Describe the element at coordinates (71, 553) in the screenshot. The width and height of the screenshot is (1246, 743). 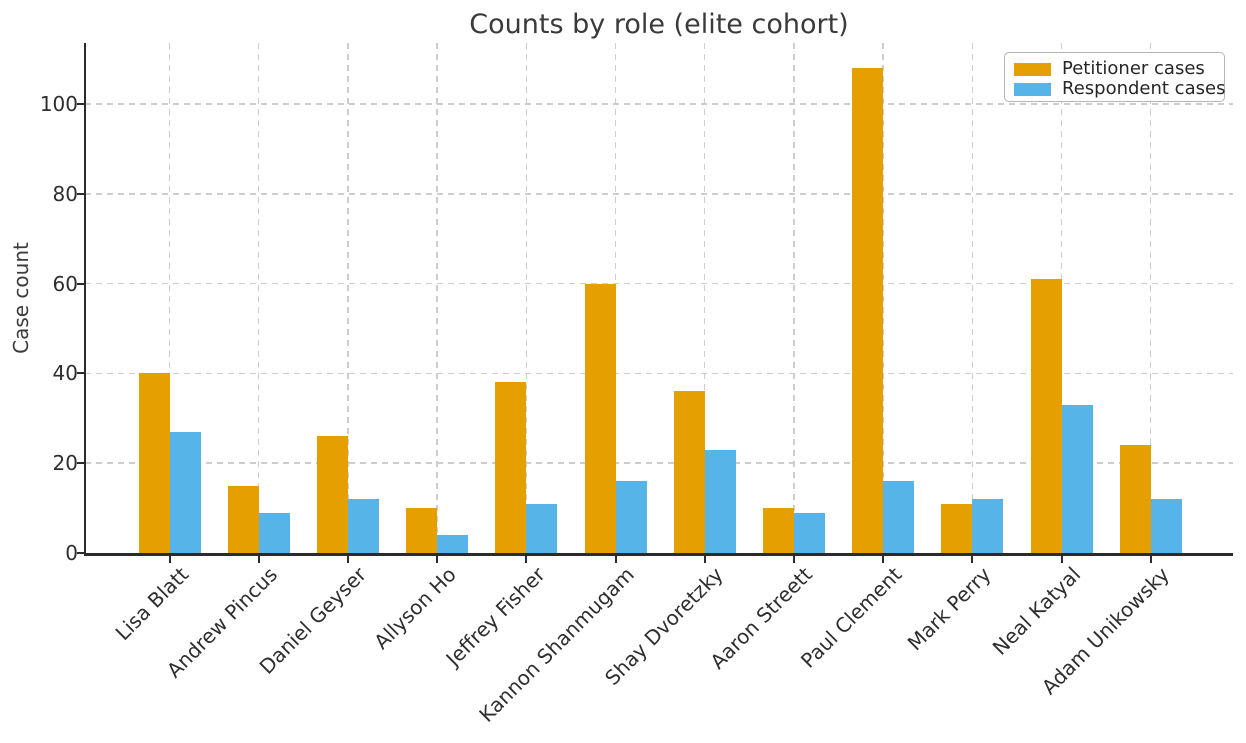
I see `y-tick-label: 0` at that location.